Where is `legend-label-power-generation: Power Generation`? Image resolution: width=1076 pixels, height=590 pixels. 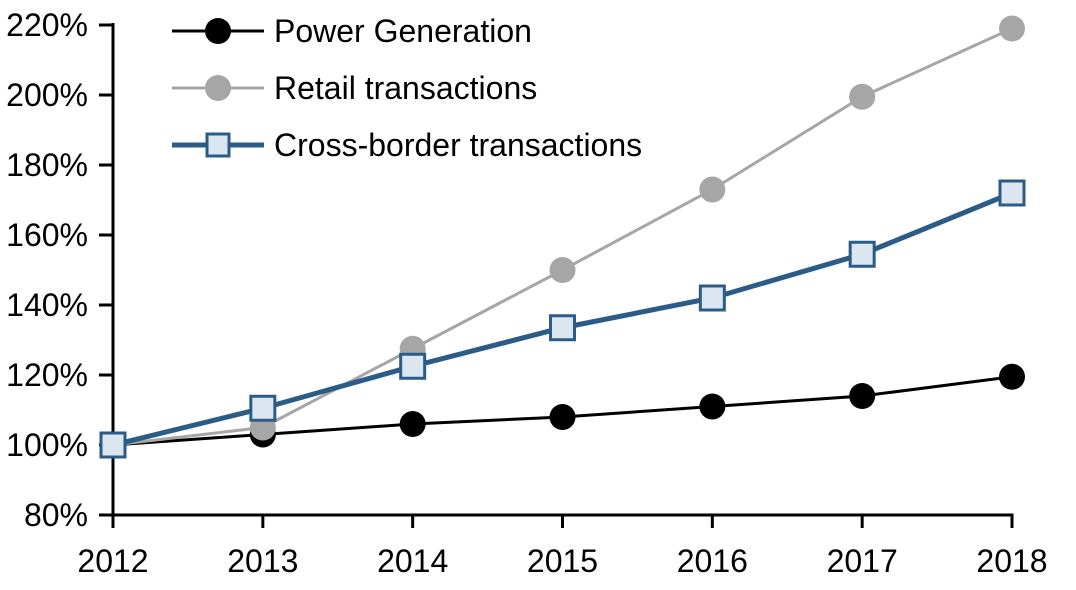 legend-label-power-generation: Power Generation is located at coordinates (403, 30).